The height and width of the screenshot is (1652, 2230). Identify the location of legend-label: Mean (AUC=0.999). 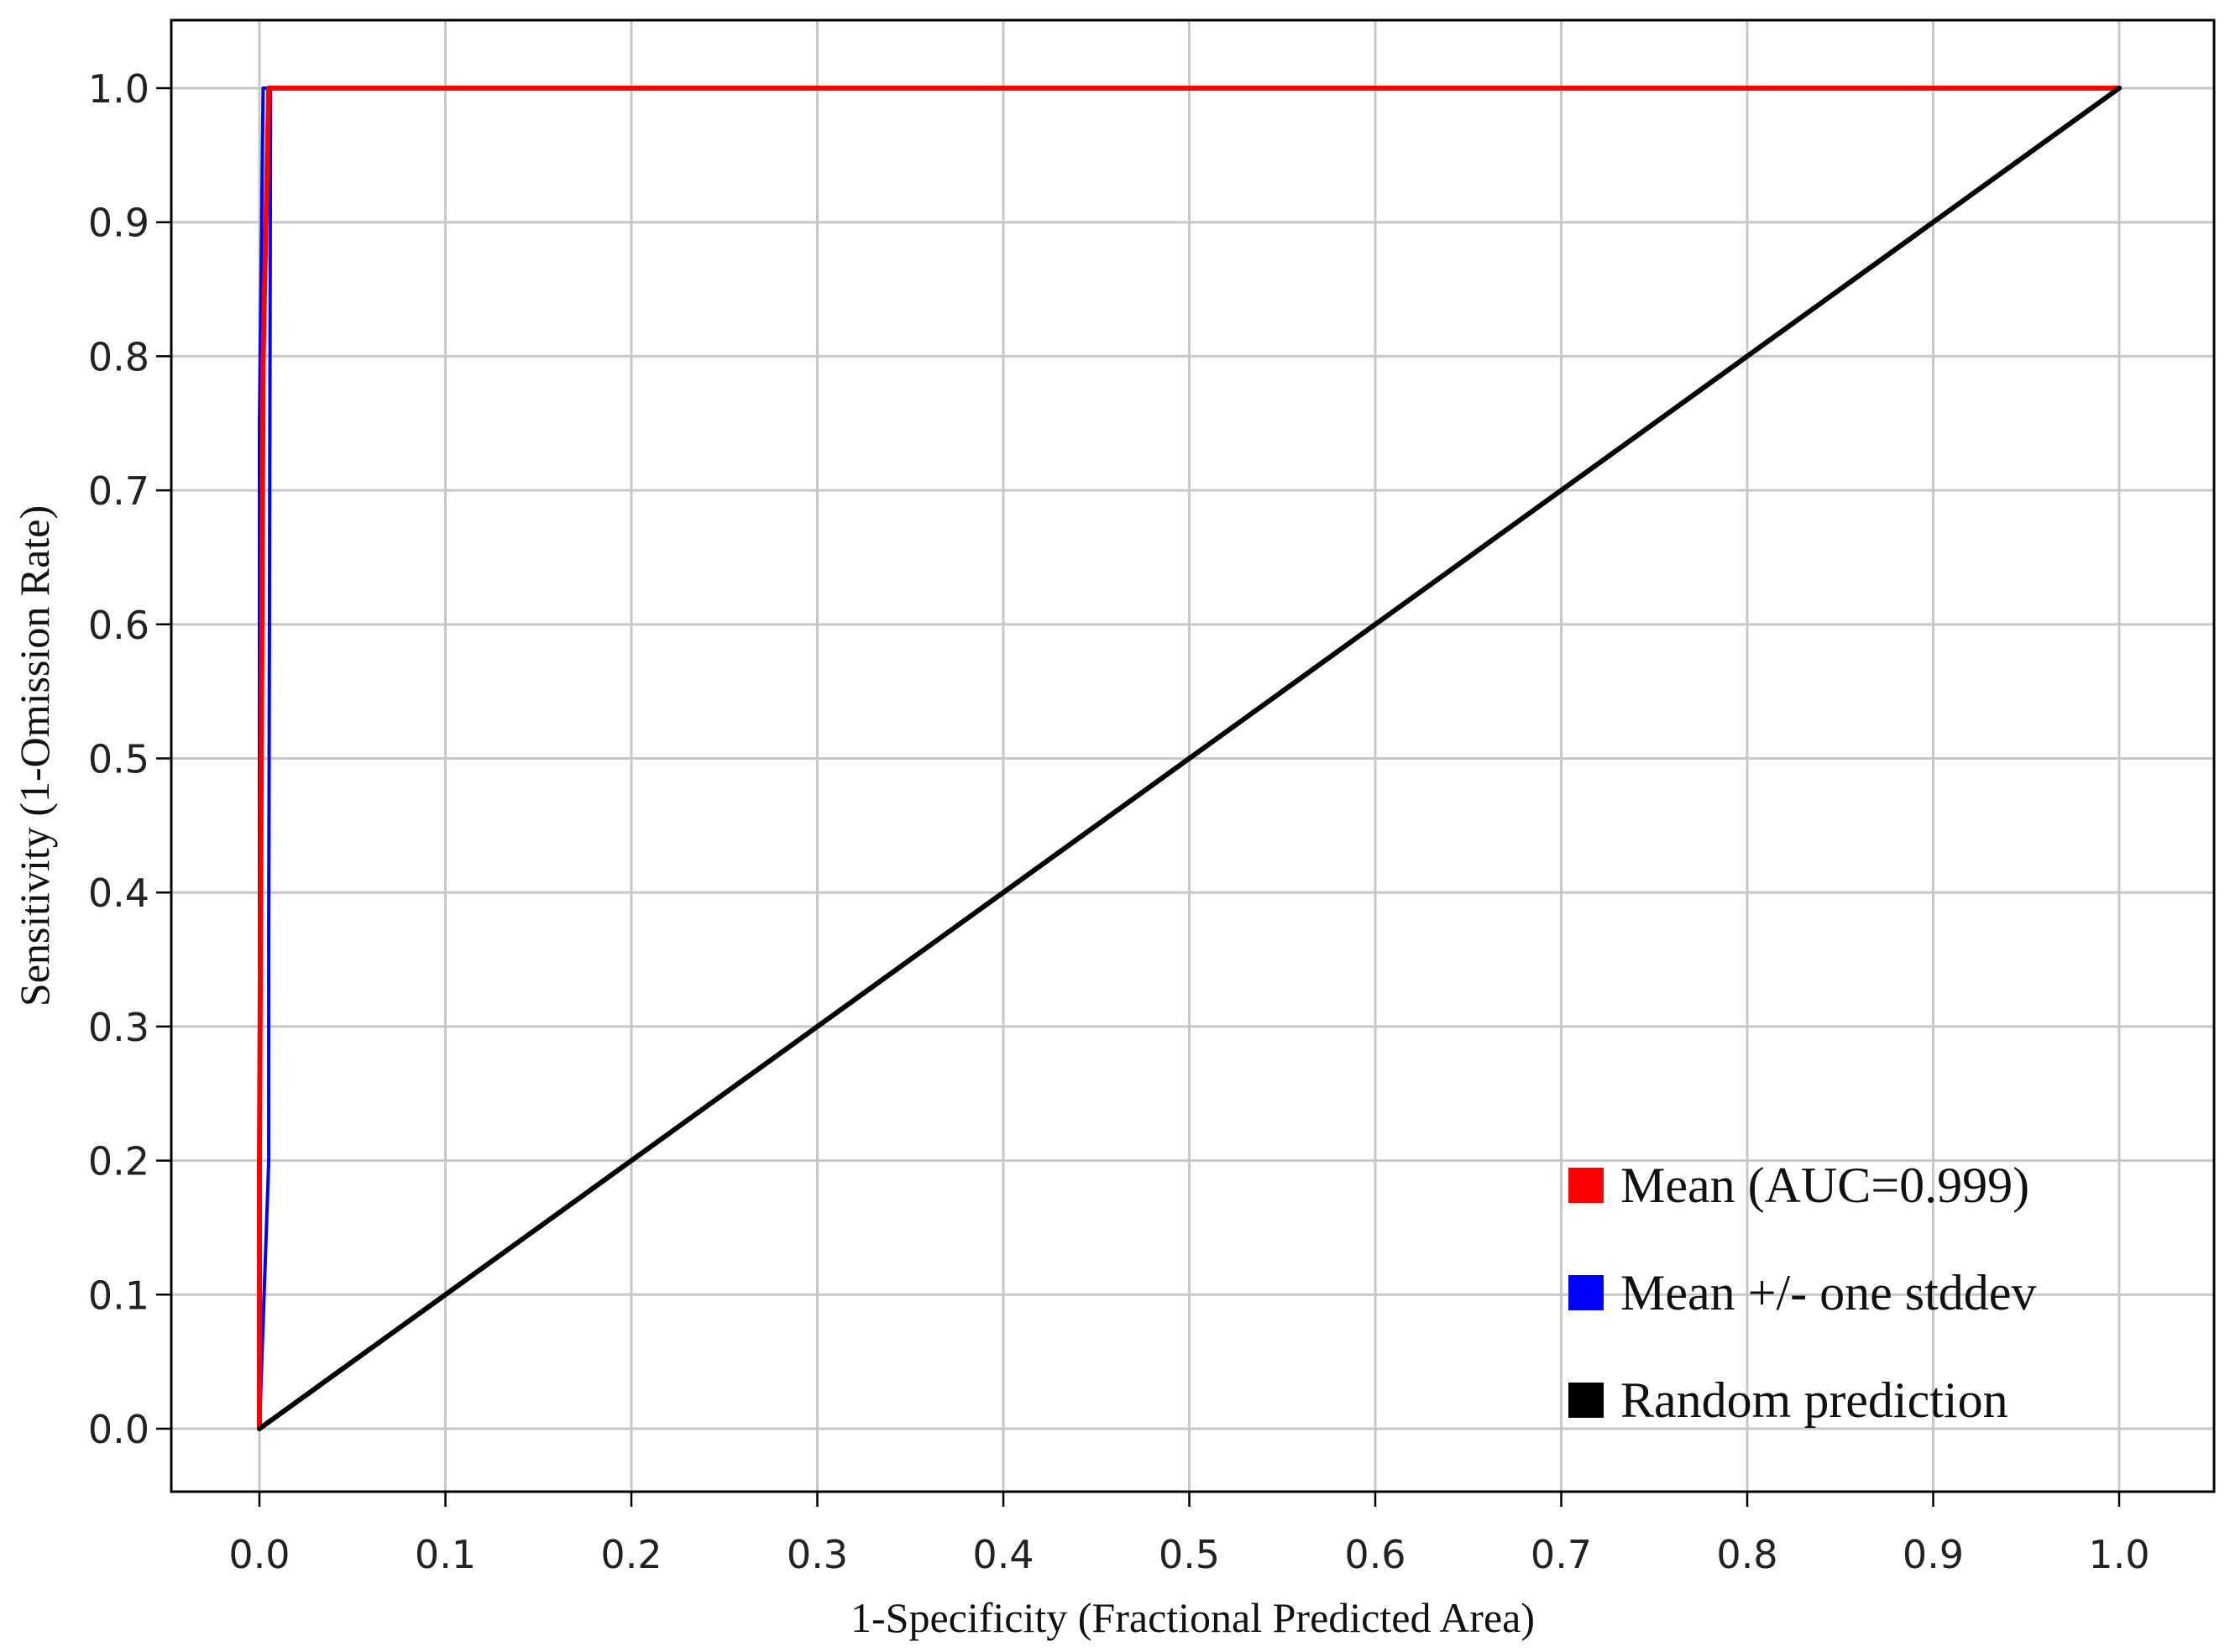
(1824, 1185).